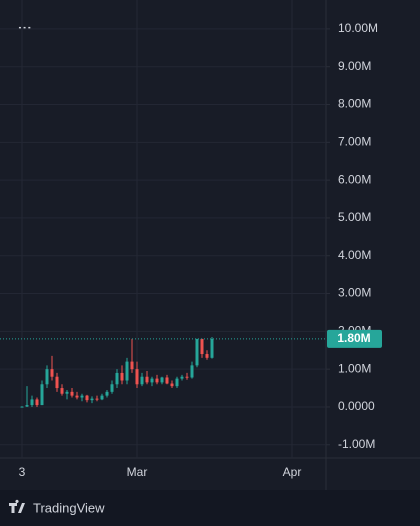 Image resolution: width=420 pixels, height=526 pixels. What do you see at coordinates (354, 255) in the screenshot?
I see `y-tick-label: 4.00M` at bounding box center [354, 255].